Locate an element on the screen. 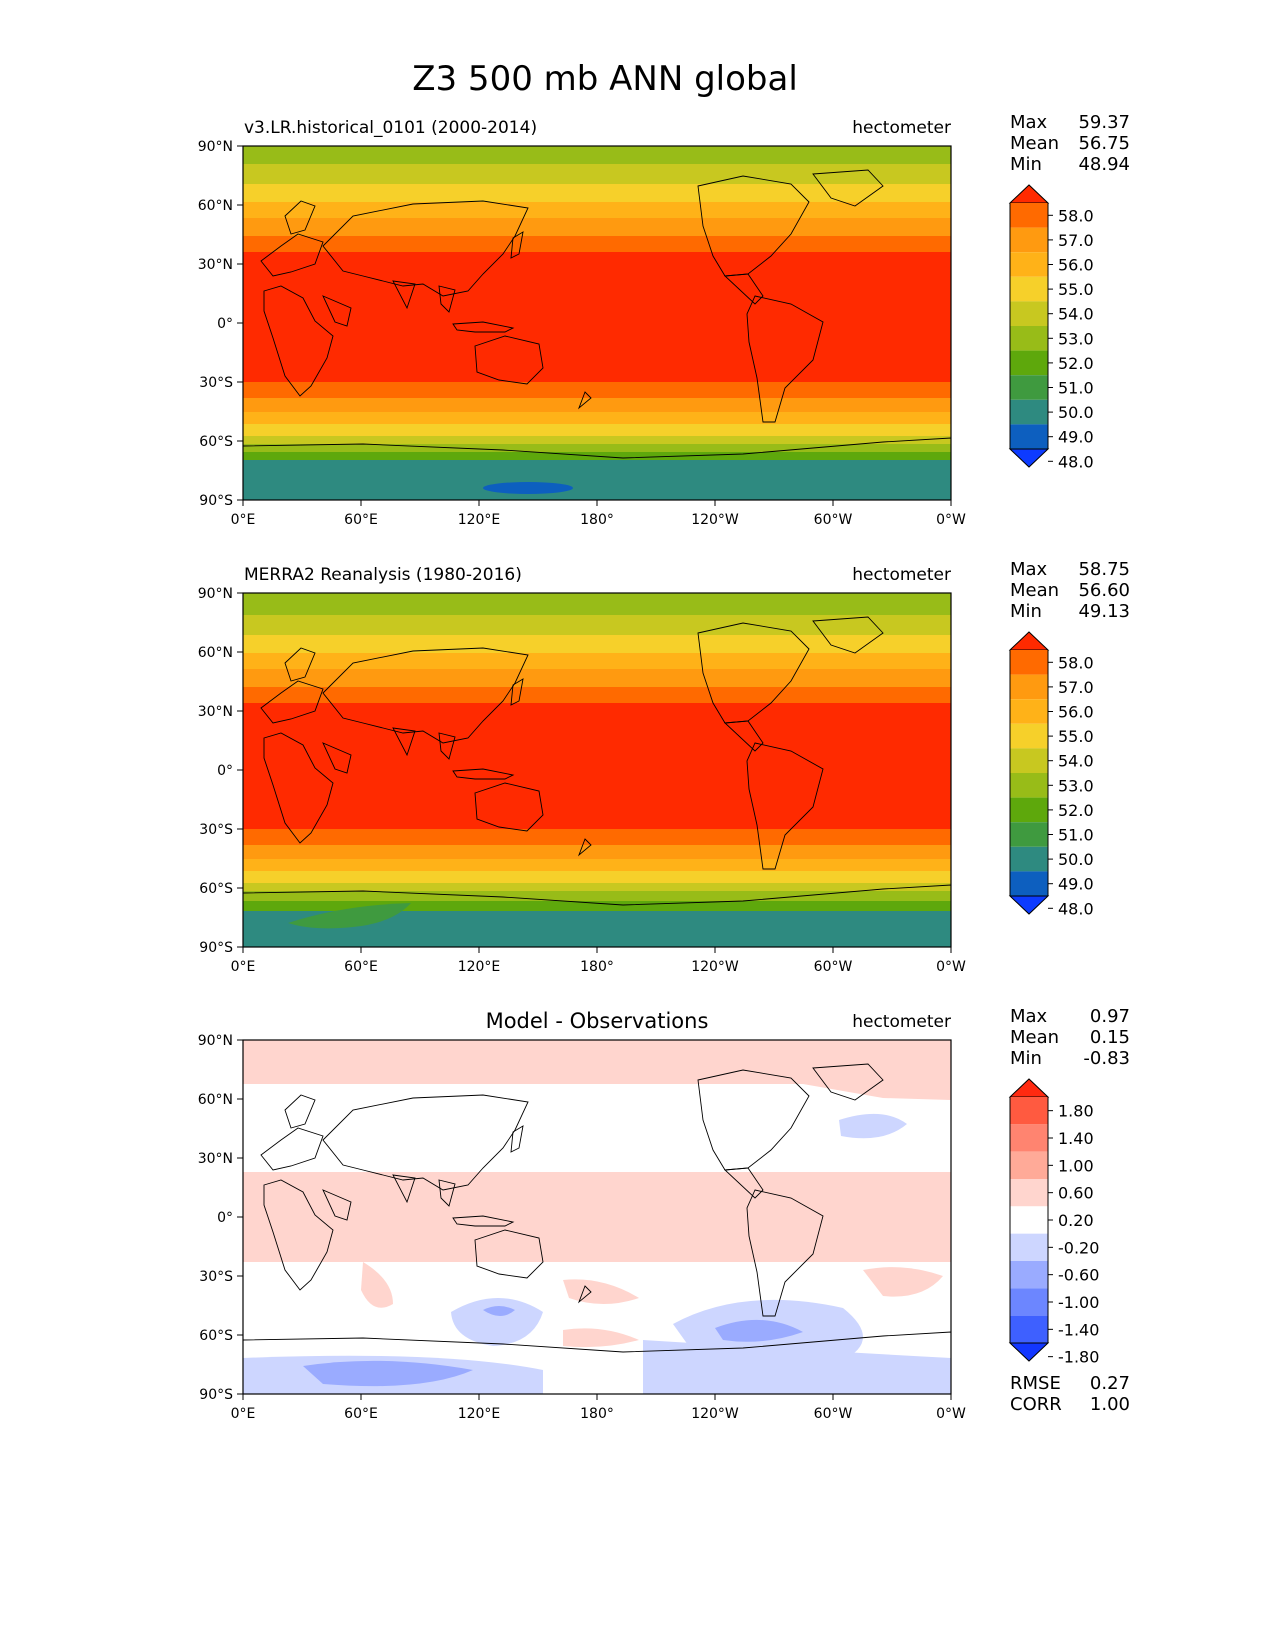 The height and width of the screenshot is (1650, 1275). colorbar-tick-label: 48.0 is located at coordinates (1076, 908).